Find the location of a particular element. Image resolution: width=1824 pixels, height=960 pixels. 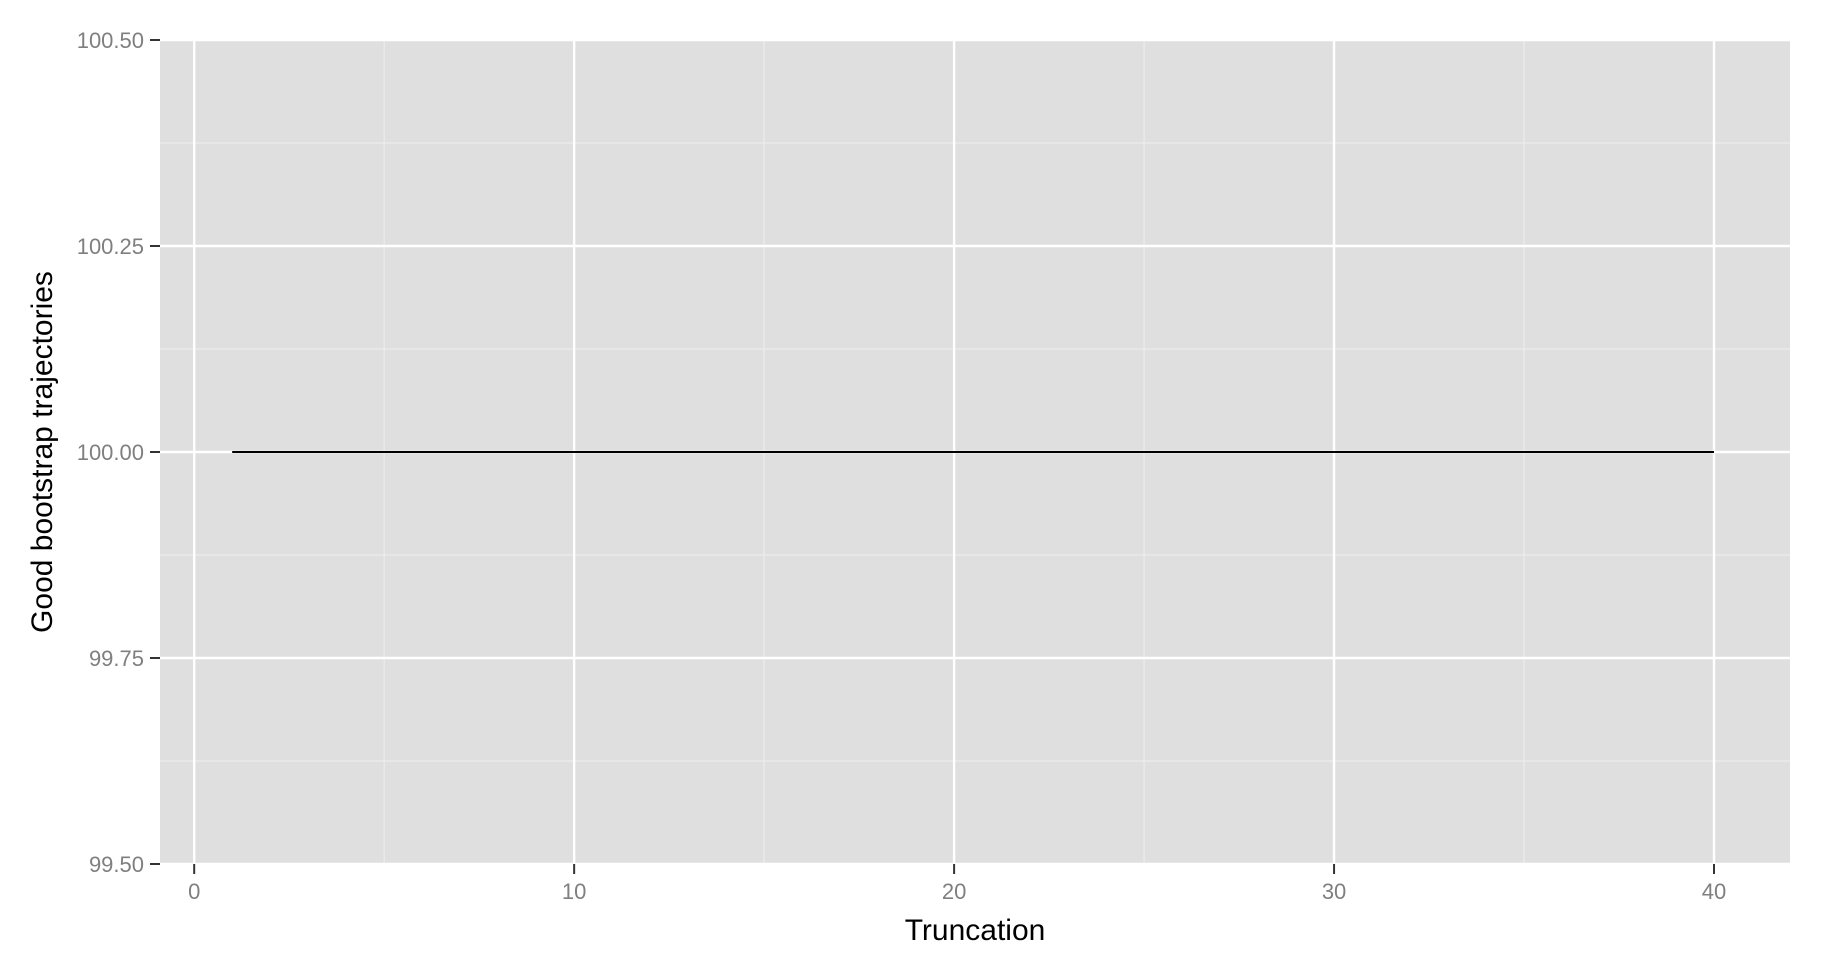

x-tick-label: 20 is located at coordinates (954, 891).